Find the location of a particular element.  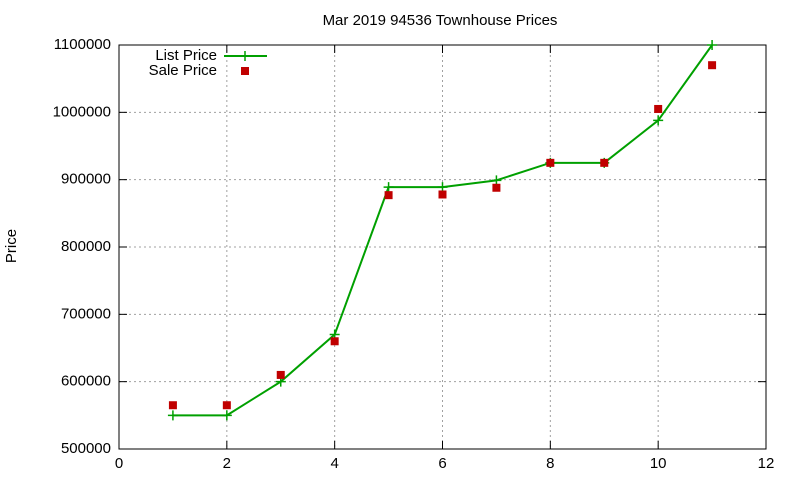

legend-label: Sale Price is located at coordinates (183, 70).